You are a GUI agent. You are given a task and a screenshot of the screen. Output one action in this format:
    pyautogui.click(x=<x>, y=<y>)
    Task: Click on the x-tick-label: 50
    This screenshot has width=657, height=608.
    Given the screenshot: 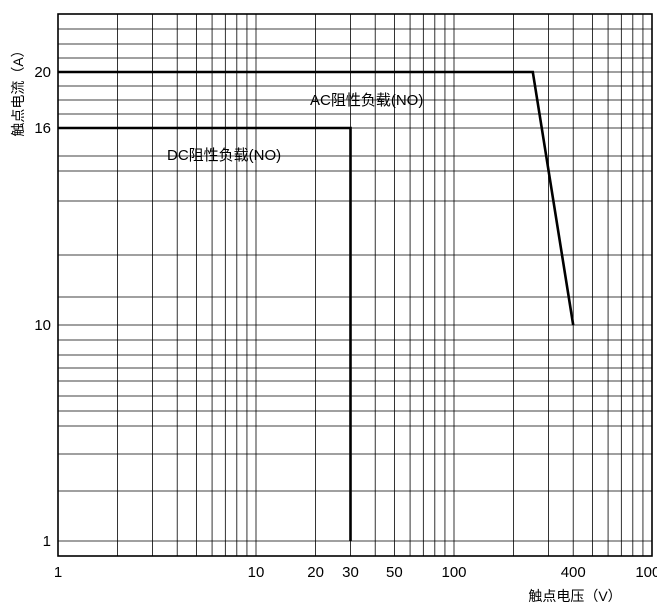 What is the action you would take?
    pyautogui.click(x=394, y=572)
    